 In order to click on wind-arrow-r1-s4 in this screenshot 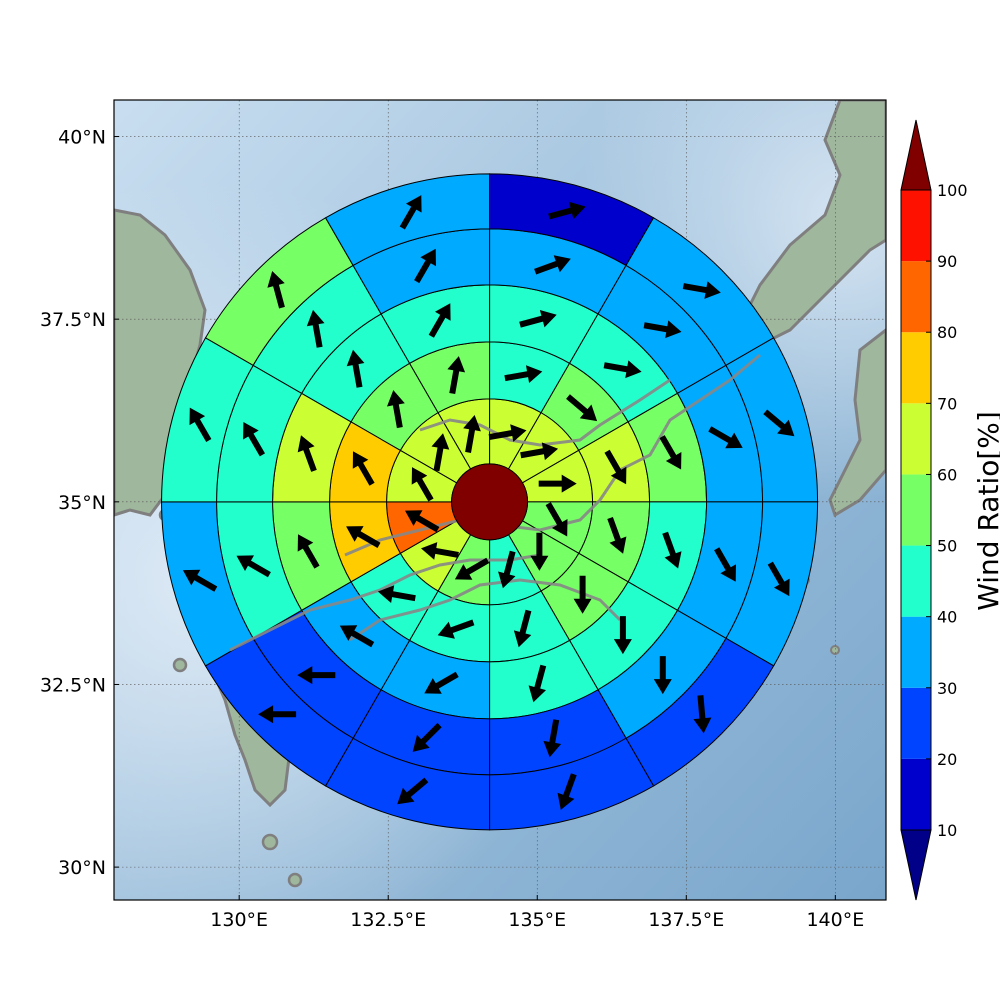, I will do `click(556, 519)`.